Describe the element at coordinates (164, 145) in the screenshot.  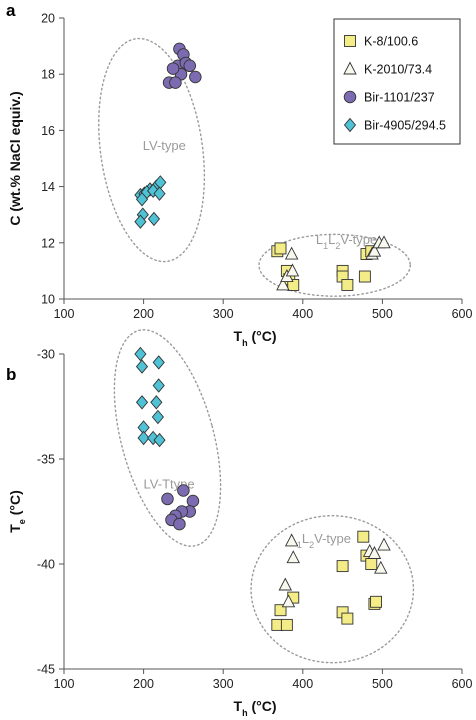
I see `region-label: LV-type` at that location.